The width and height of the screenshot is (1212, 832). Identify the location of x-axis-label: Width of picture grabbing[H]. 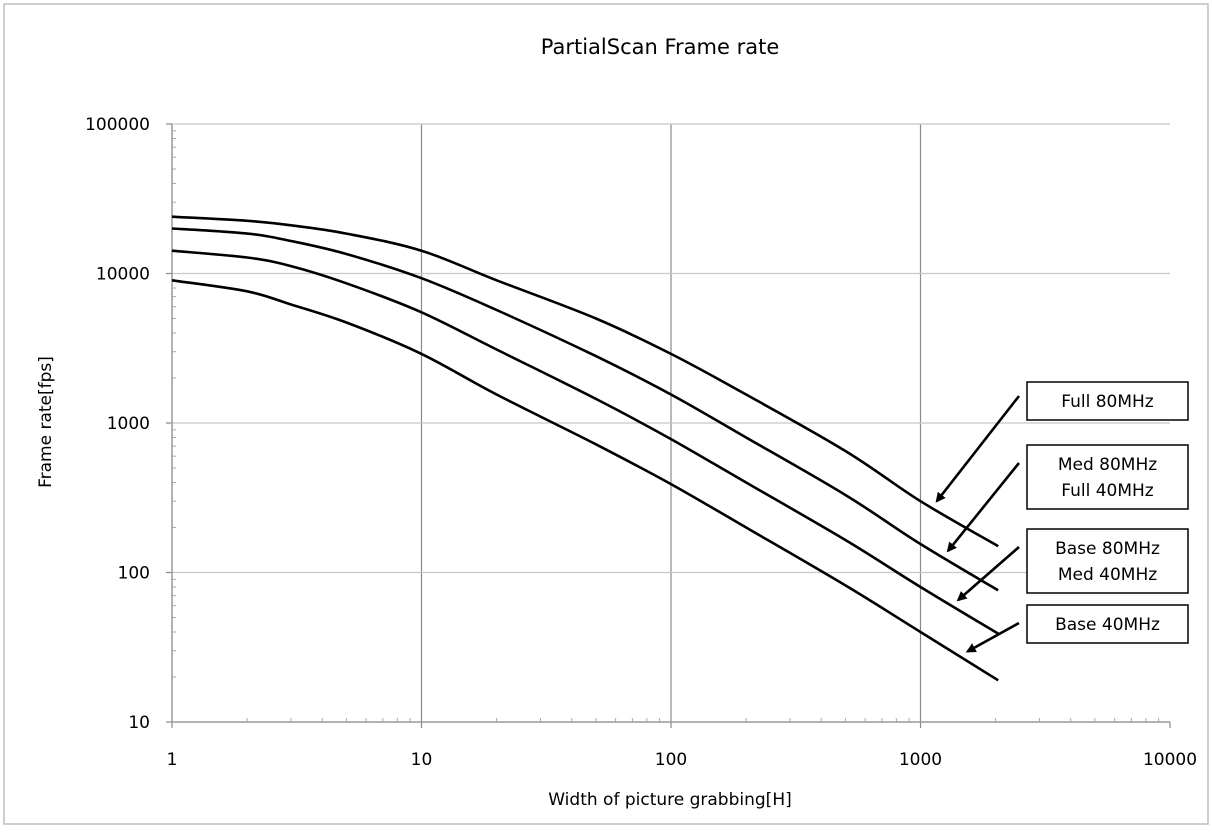
(669, 800).